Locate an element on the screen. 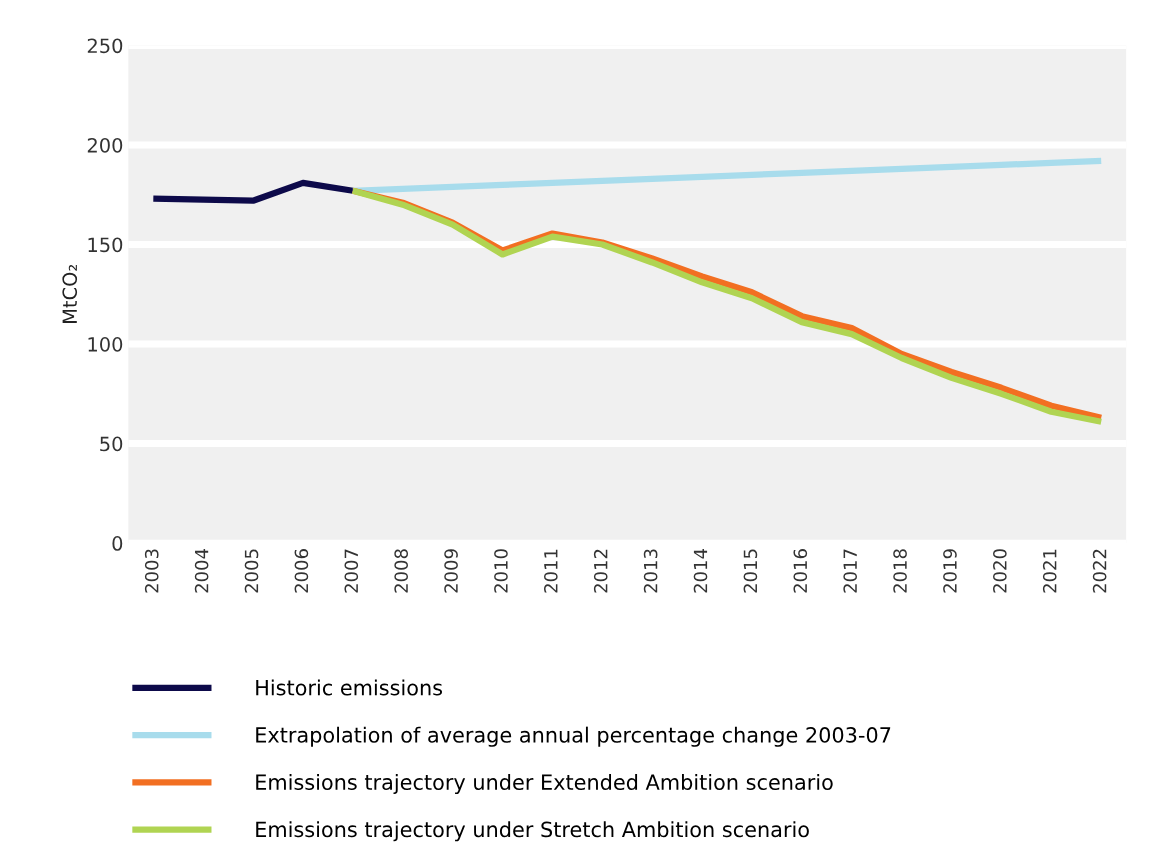  x-tick-label: 2015 is located at coordinates (750, 571).